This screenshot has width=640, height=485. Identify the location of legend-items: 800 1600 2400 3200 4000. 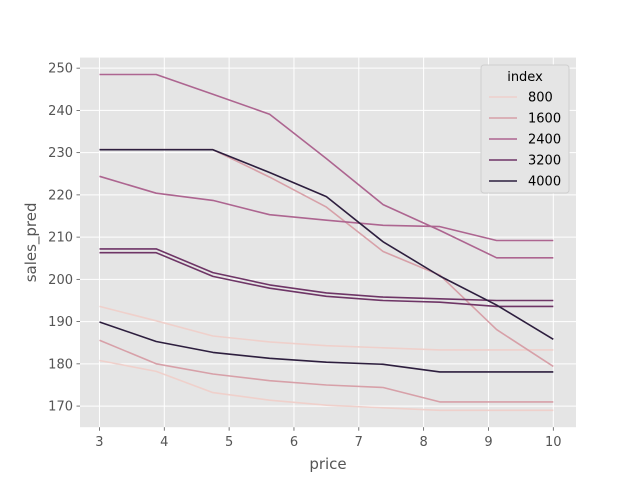
(525, 140).